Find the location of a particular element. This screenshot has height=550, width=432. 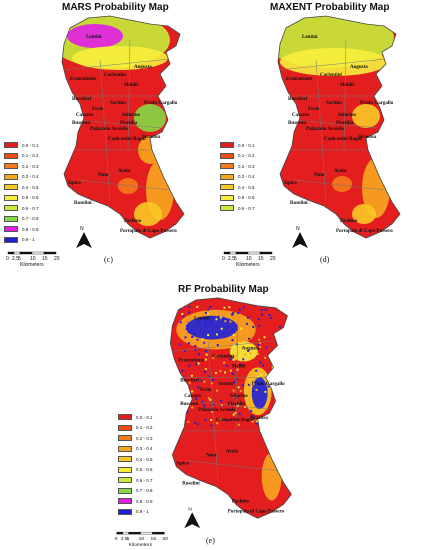

map-title-rf: RF Probability Map is located at coordinates (223, 289).